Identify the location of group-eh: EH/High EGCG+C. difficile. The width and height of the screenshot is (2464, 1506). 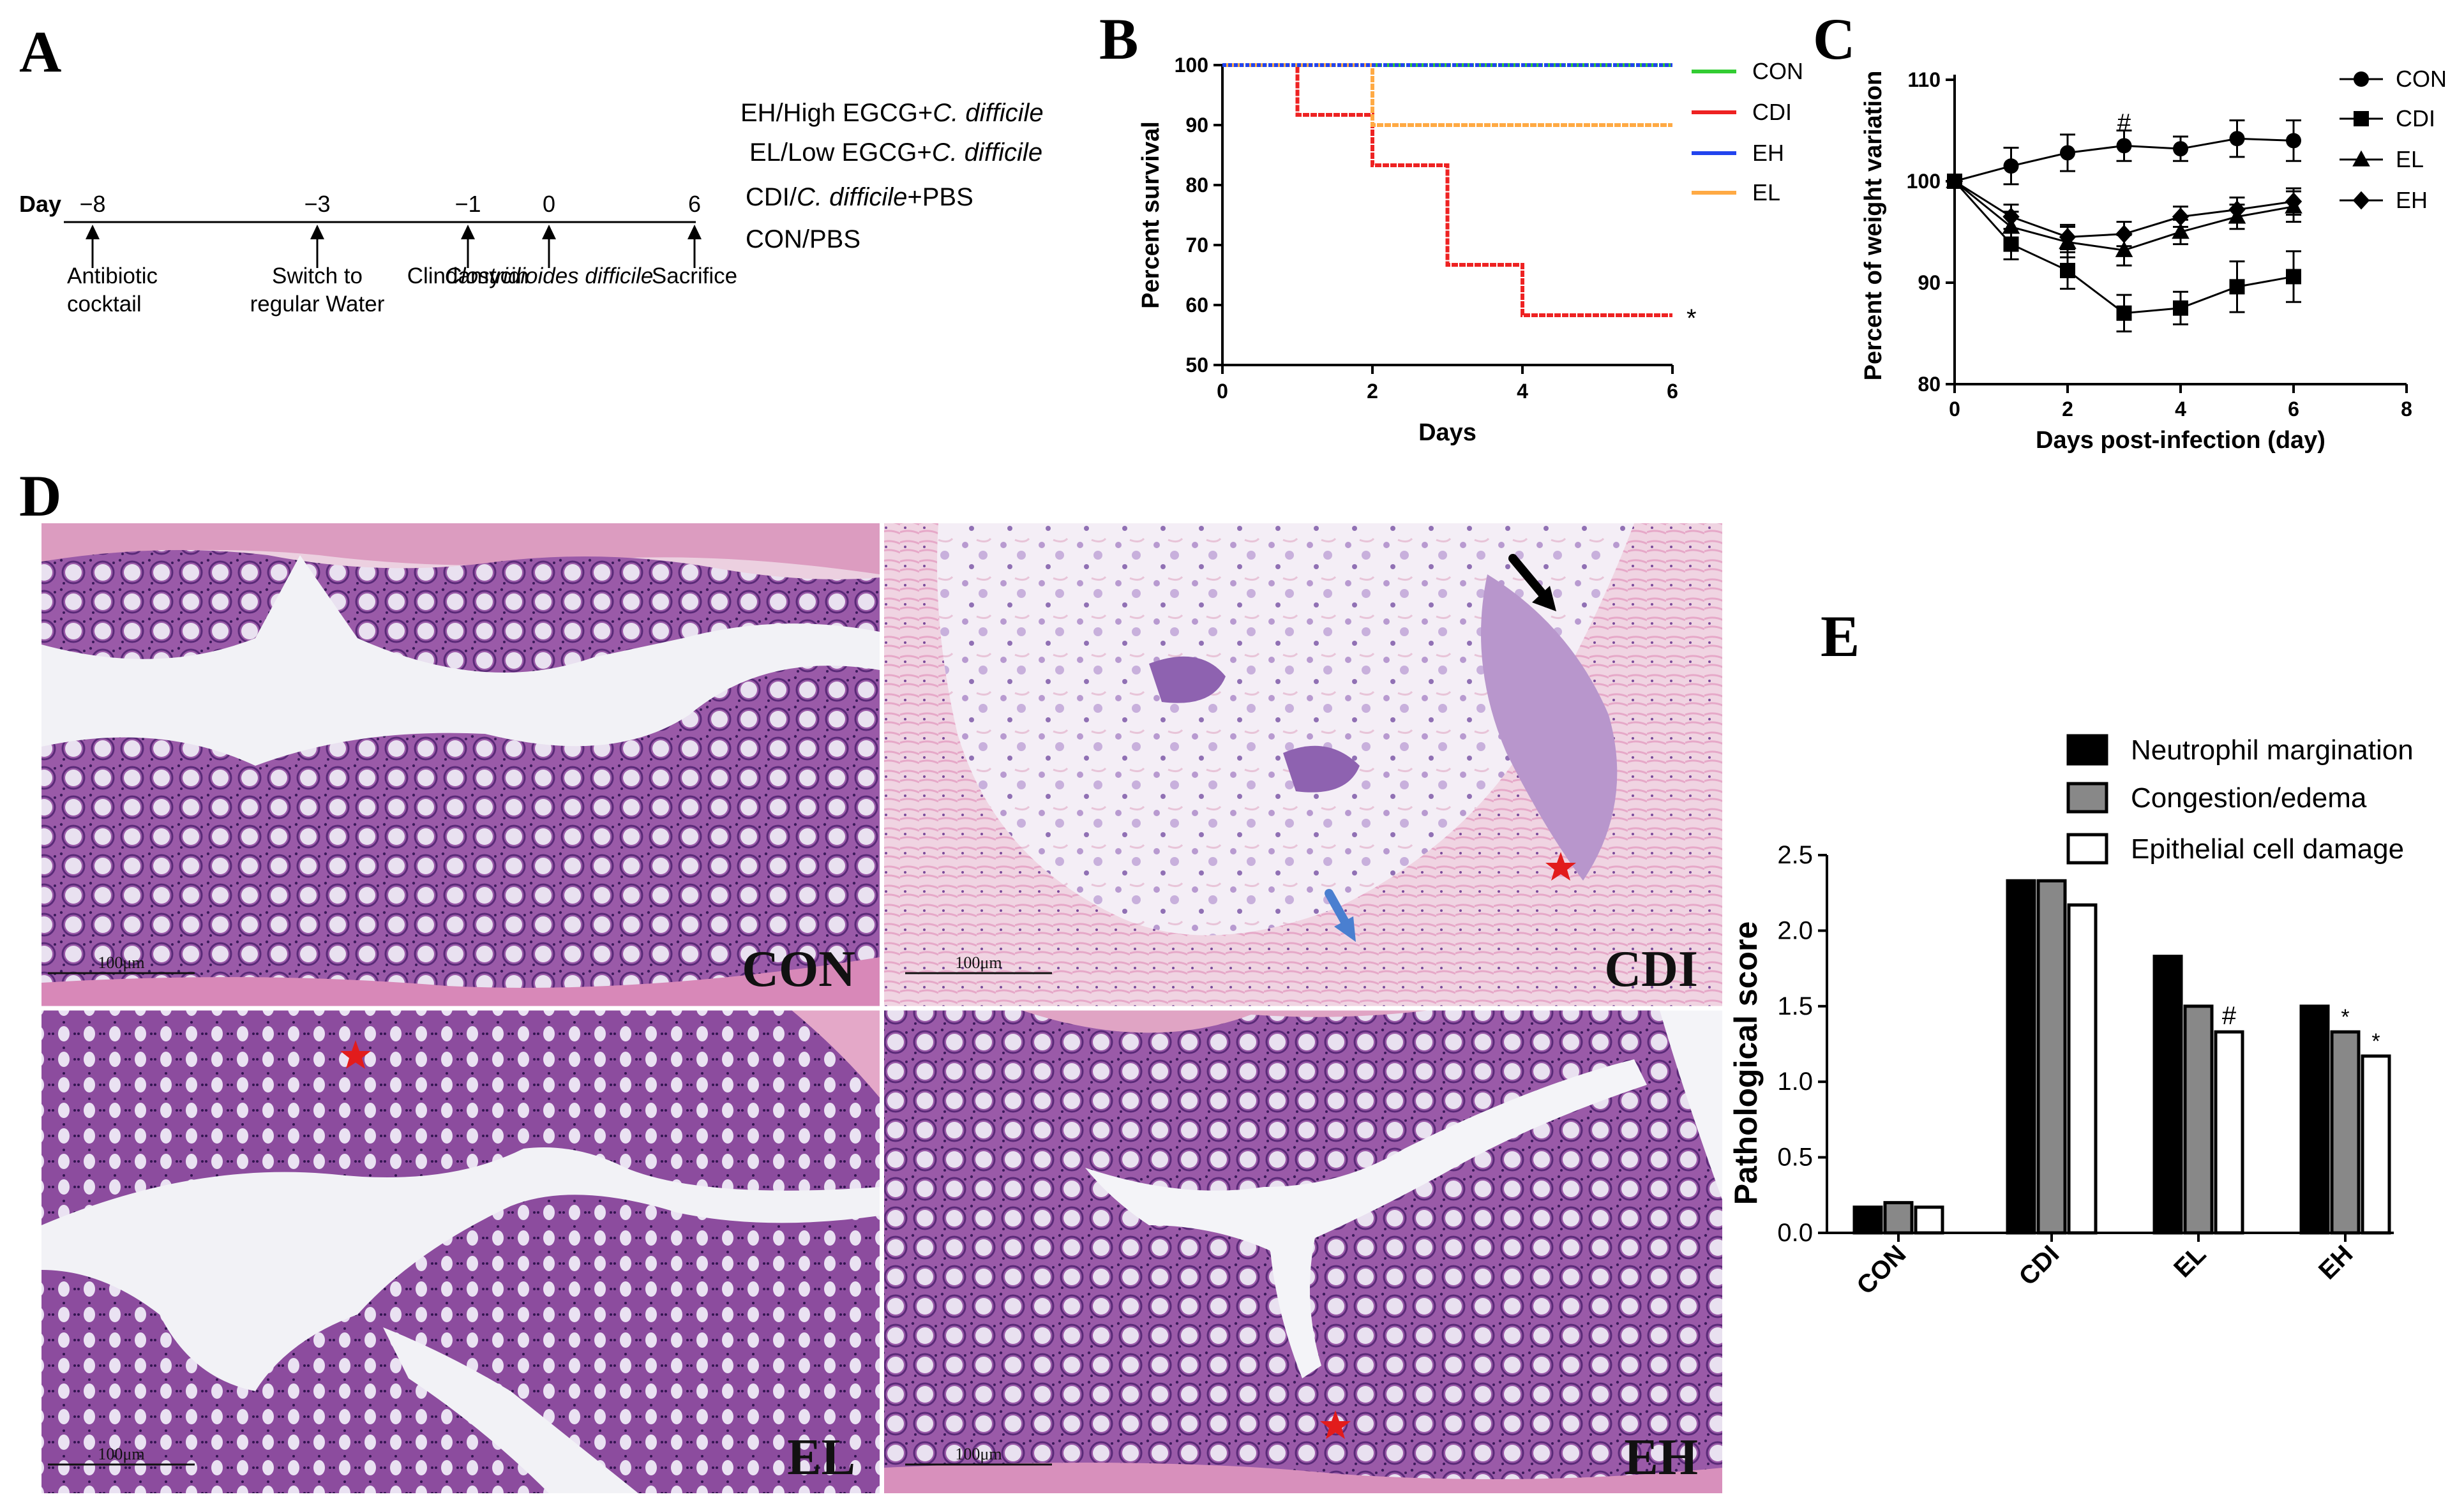
(892, 113).